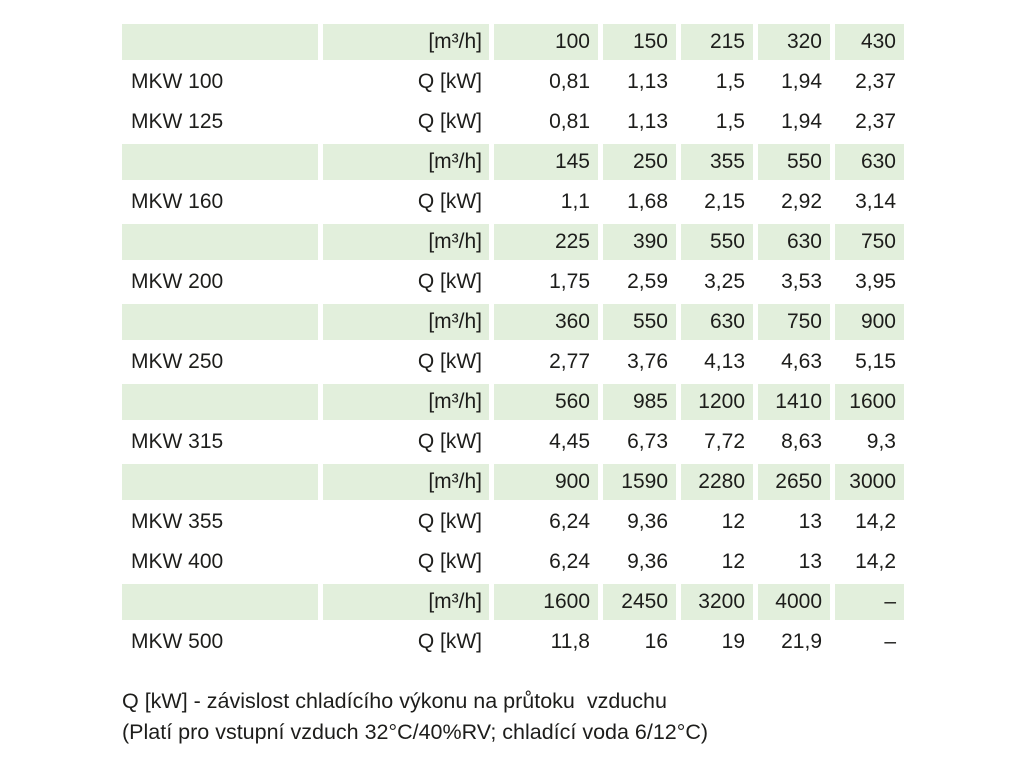 This screenshot has width=1024, height=768. What do you see at coordinates (639, 402) in the screenshot?
I see `value-cell: 985` at bounding box center [639, 402].